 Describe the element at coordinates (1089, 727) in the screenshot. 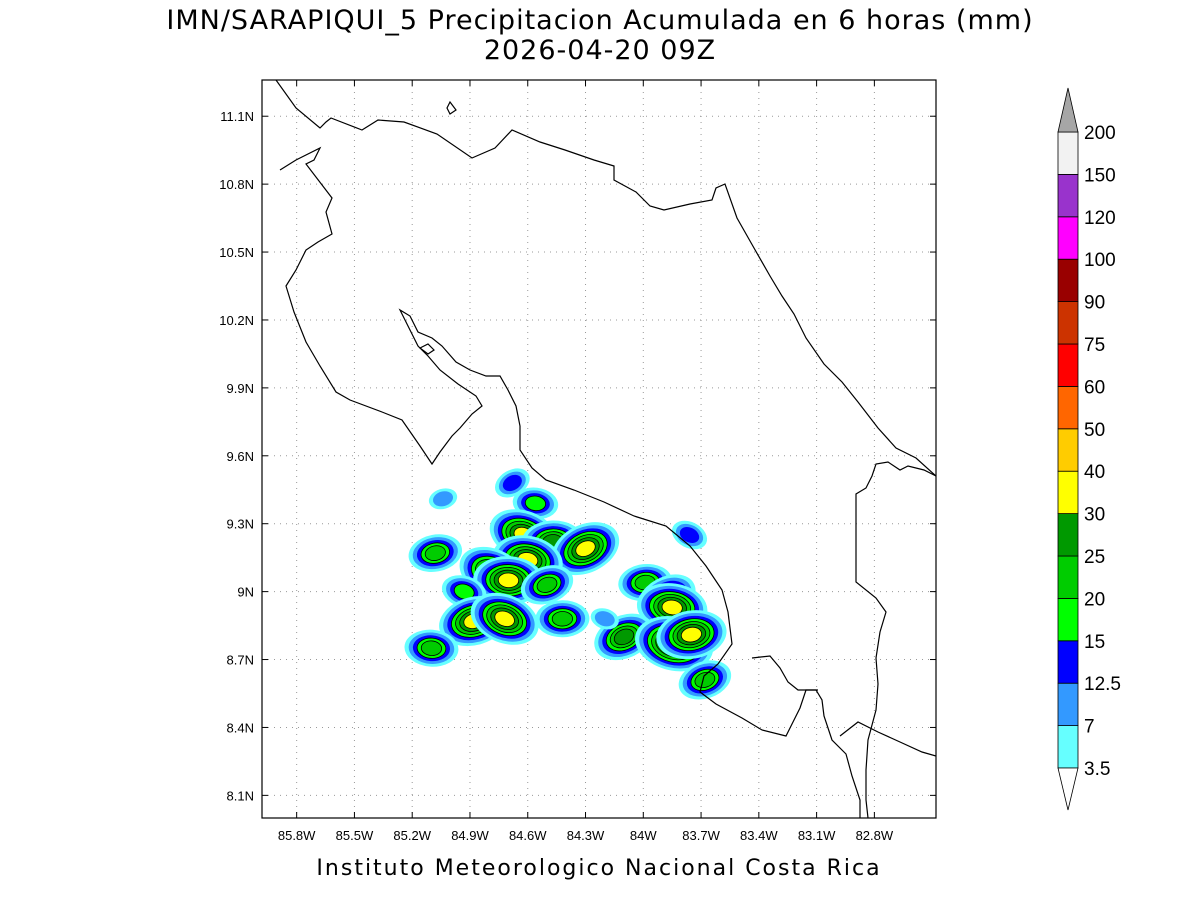

I see `colorbar-label: 7` at that location.